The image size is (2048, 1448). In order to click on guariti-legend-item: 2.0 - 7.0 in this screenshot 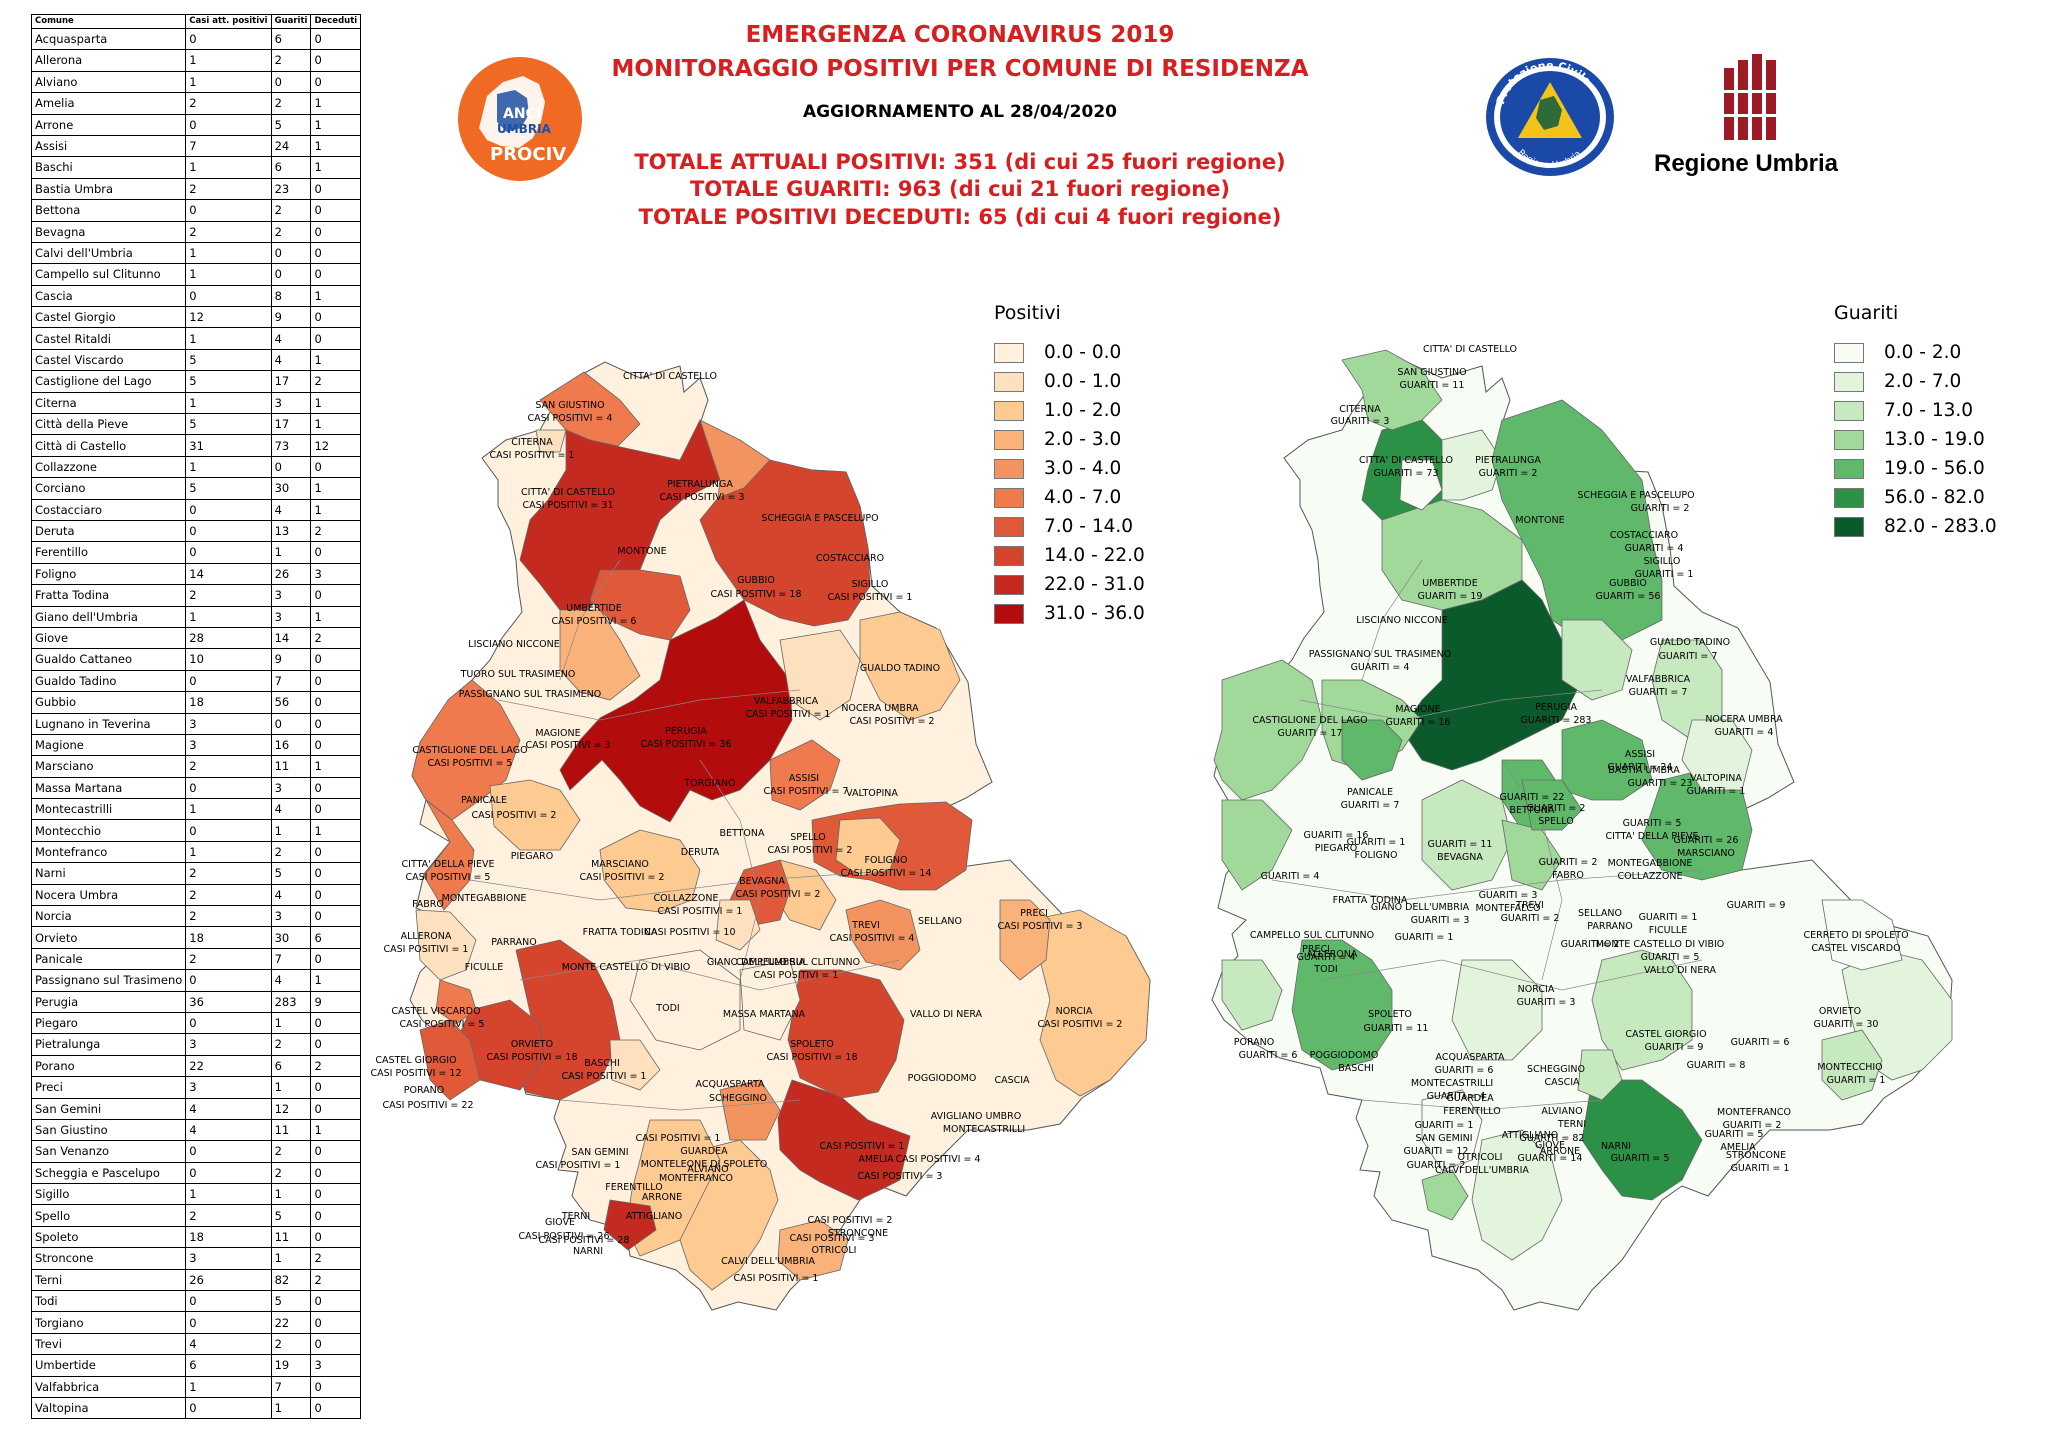, I will do `click(1915, 381)`.